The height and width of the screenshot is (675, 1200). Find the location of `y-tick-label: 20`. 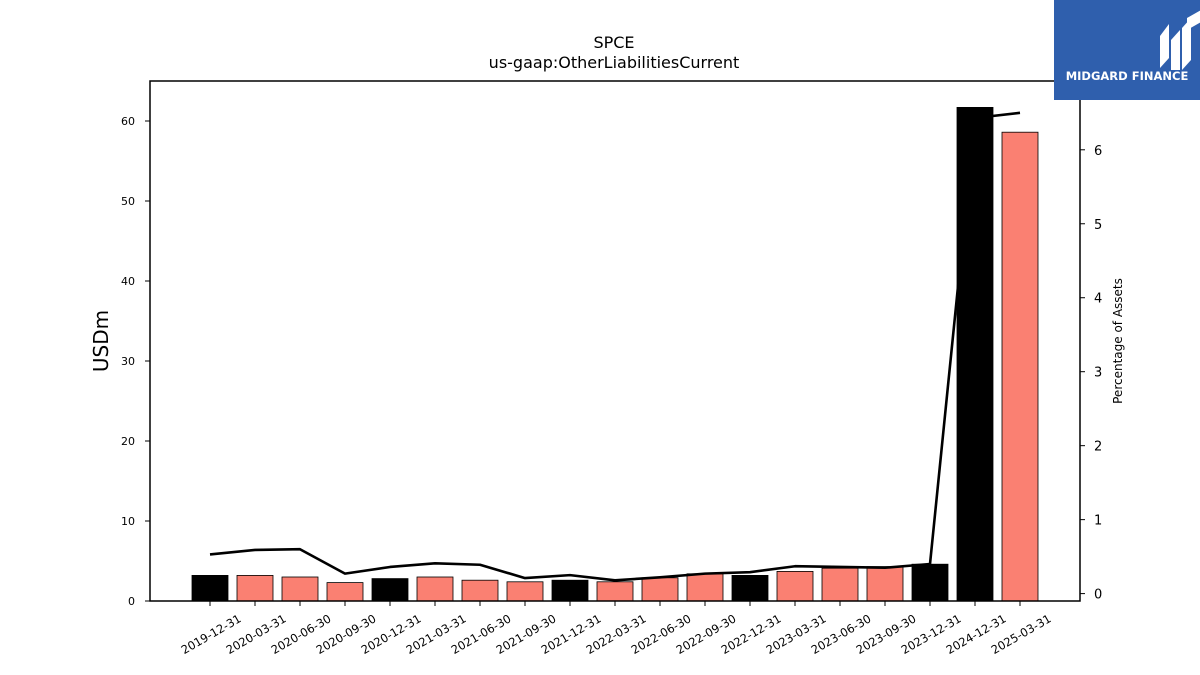

y-tick-label: 20 is located at coordinates (128, 441).